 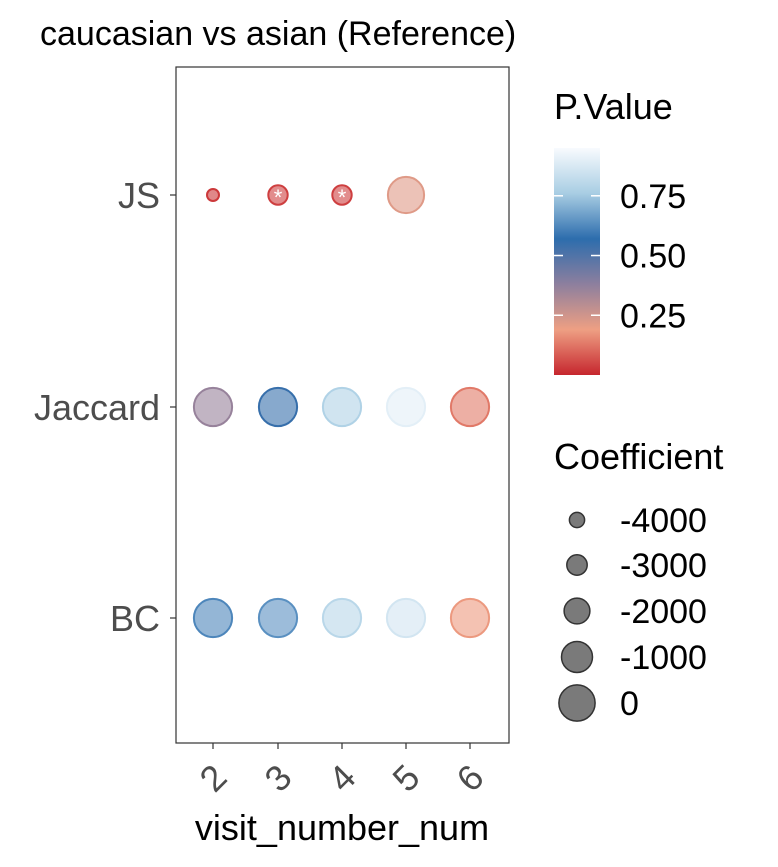 I want to click on y-axis-ticks: JS Jaccard BC, so click(x=105, y=407).